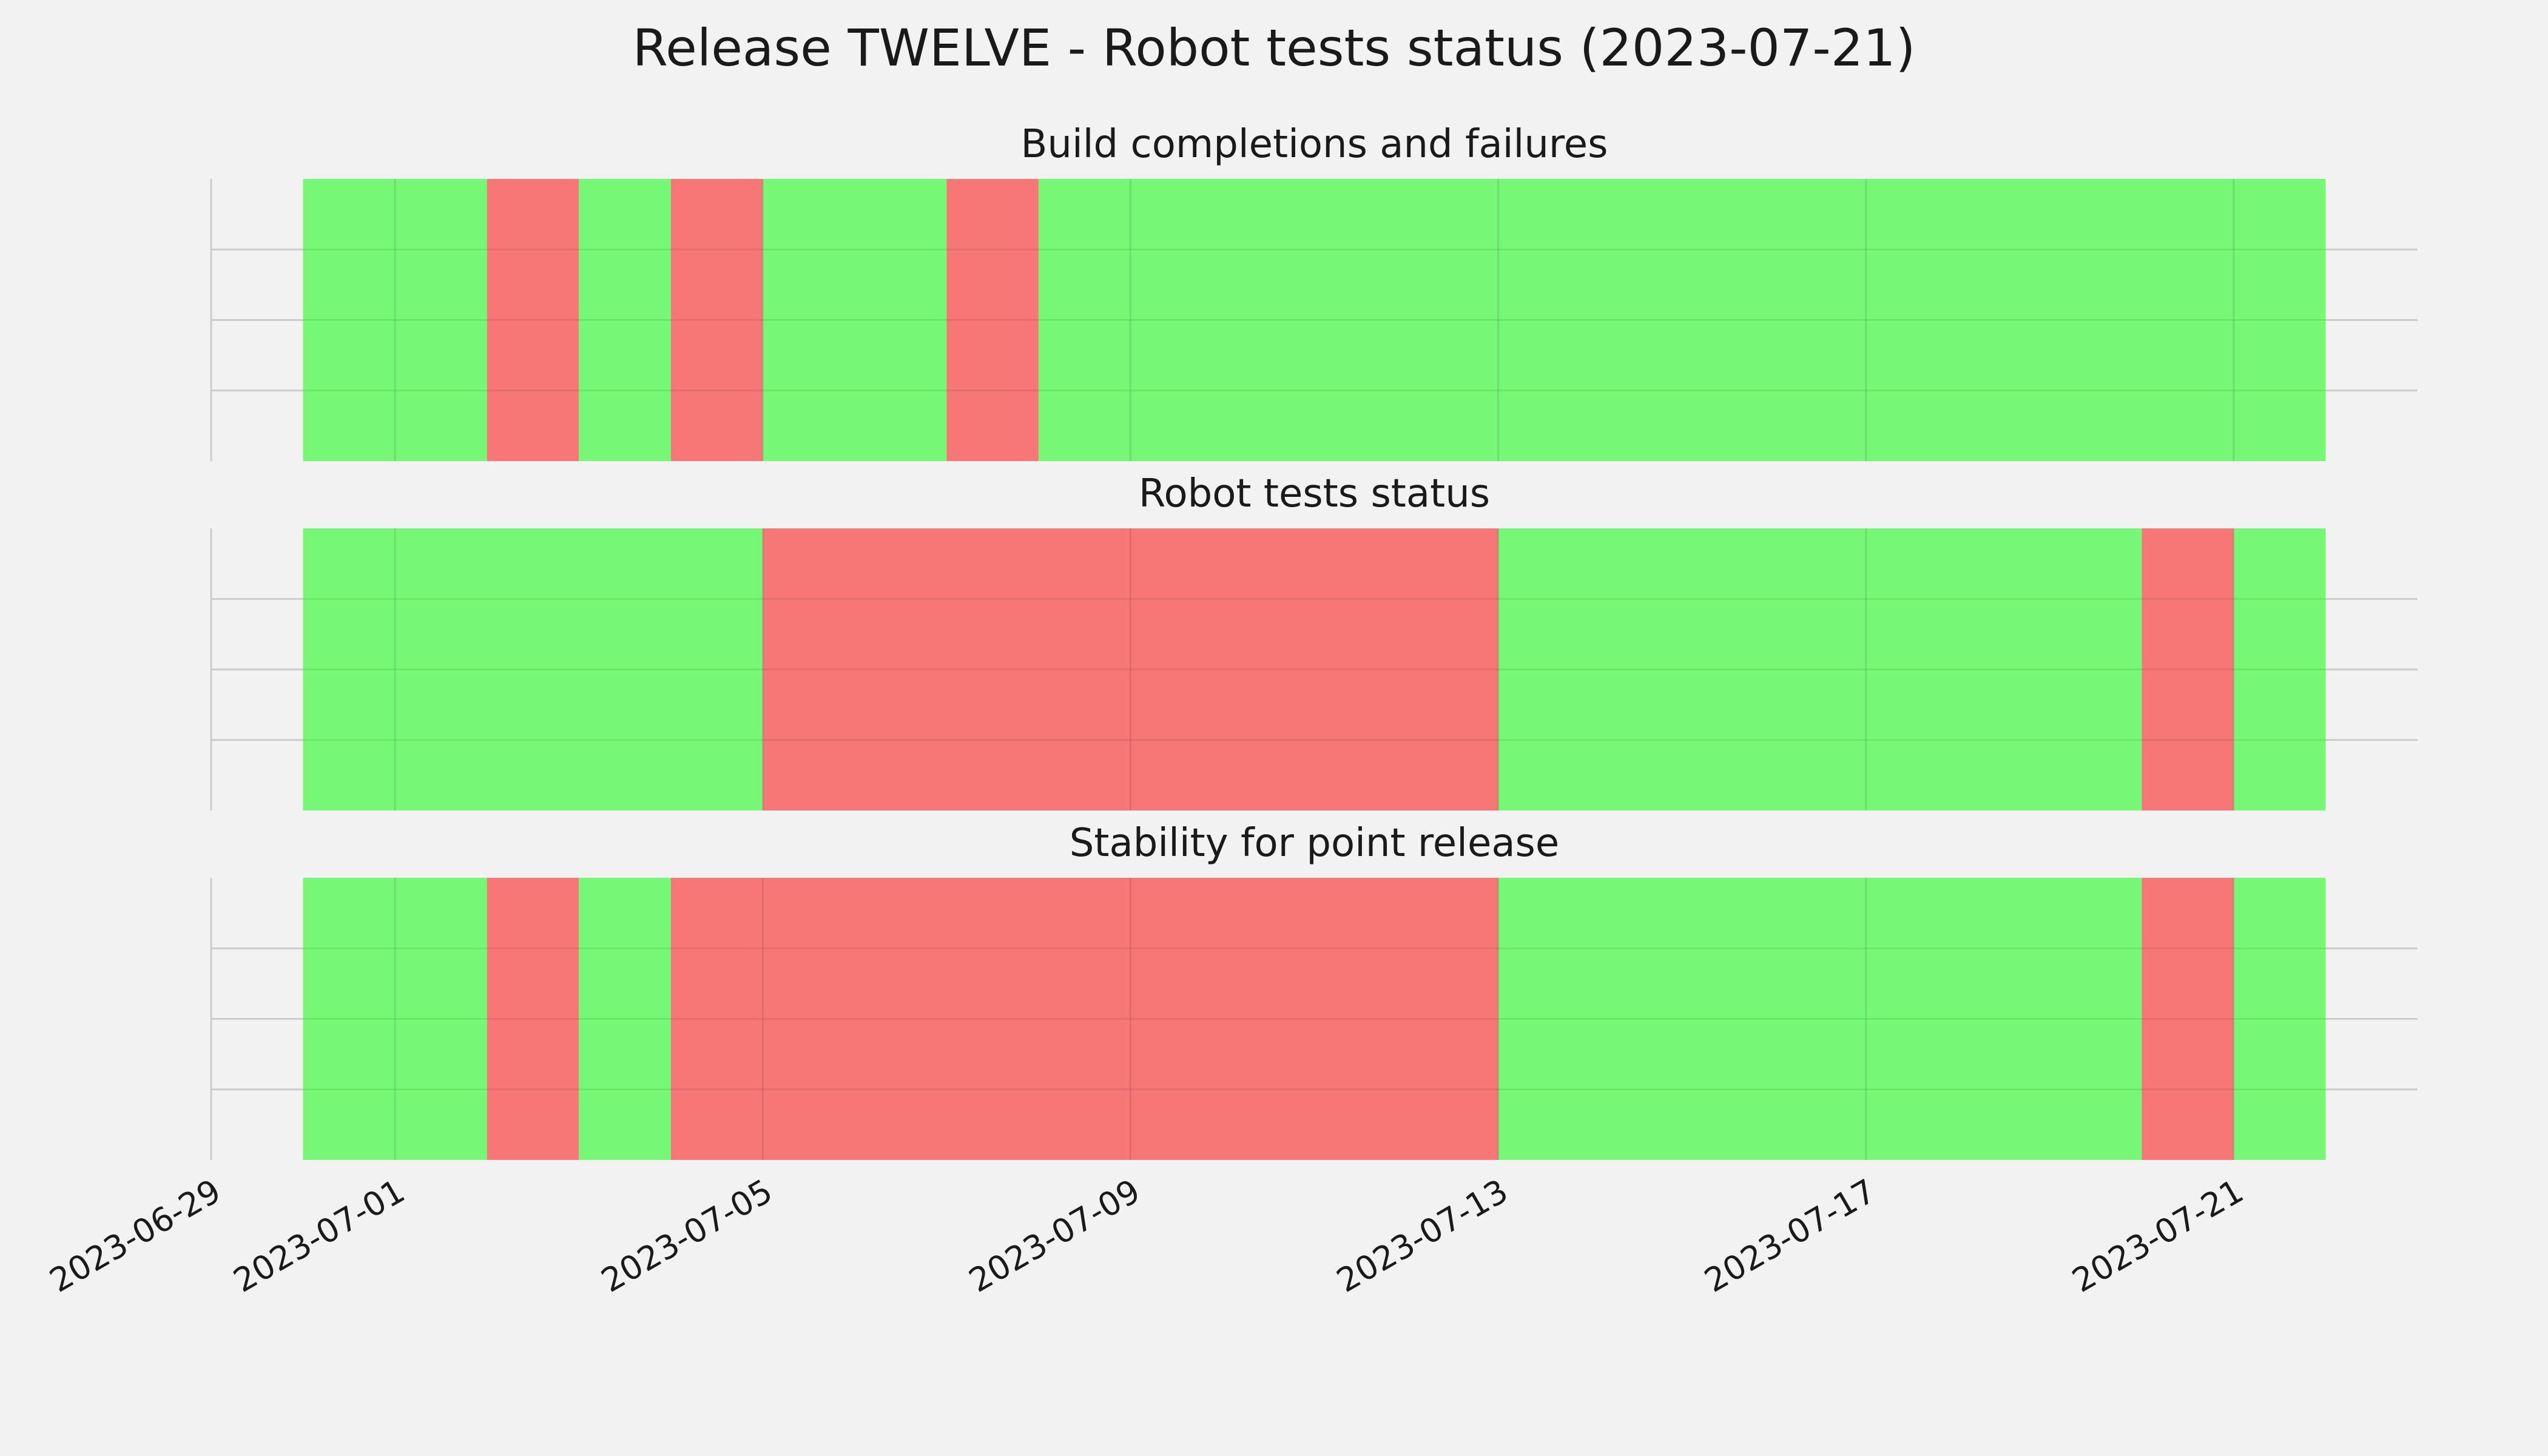  What do you see at coordinates (2158, 1235) in the screenshot?
I see `x-tick-label: 2023-07-21` at bounding box center [2158, 1235].